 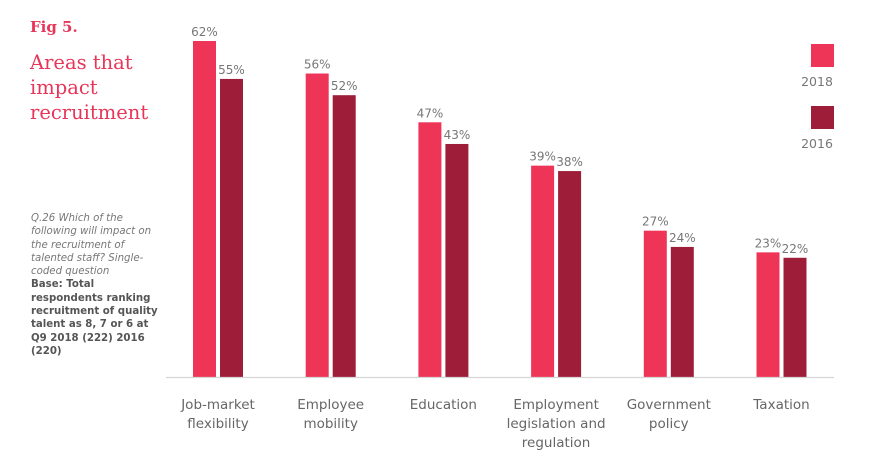 What do you see at coordinates (217, 405) in the screenshot?
I see `category-label: Job-market` at bounding box center [217, 405].